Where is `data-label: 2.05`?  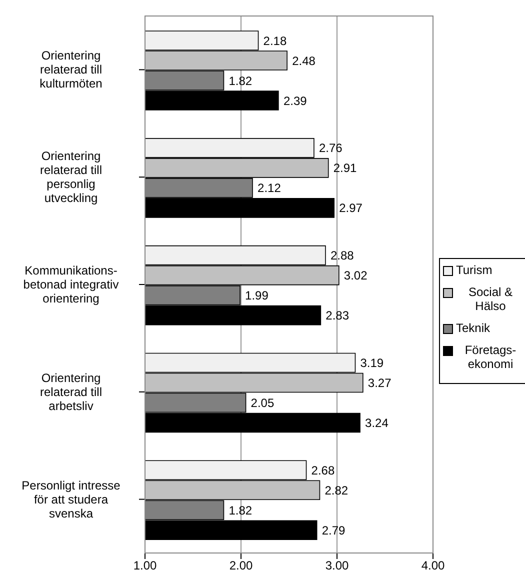 data-label: 2.05 is located at coordinates (262, 403).